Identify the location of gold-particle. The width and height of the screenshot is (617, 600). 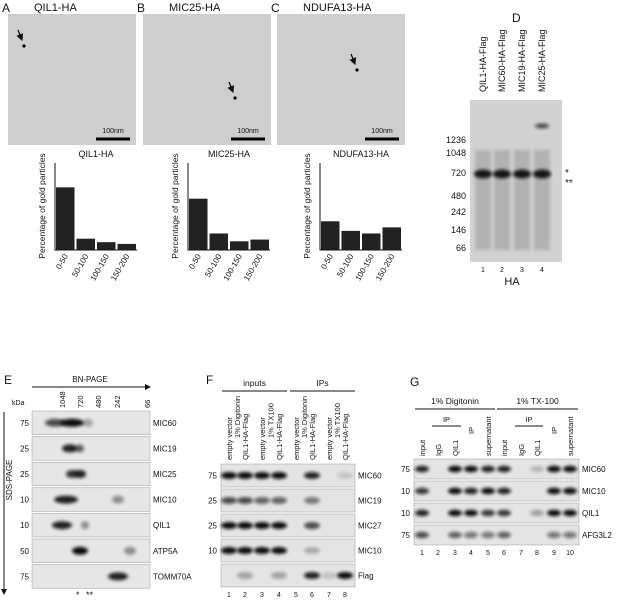
(235, 98).